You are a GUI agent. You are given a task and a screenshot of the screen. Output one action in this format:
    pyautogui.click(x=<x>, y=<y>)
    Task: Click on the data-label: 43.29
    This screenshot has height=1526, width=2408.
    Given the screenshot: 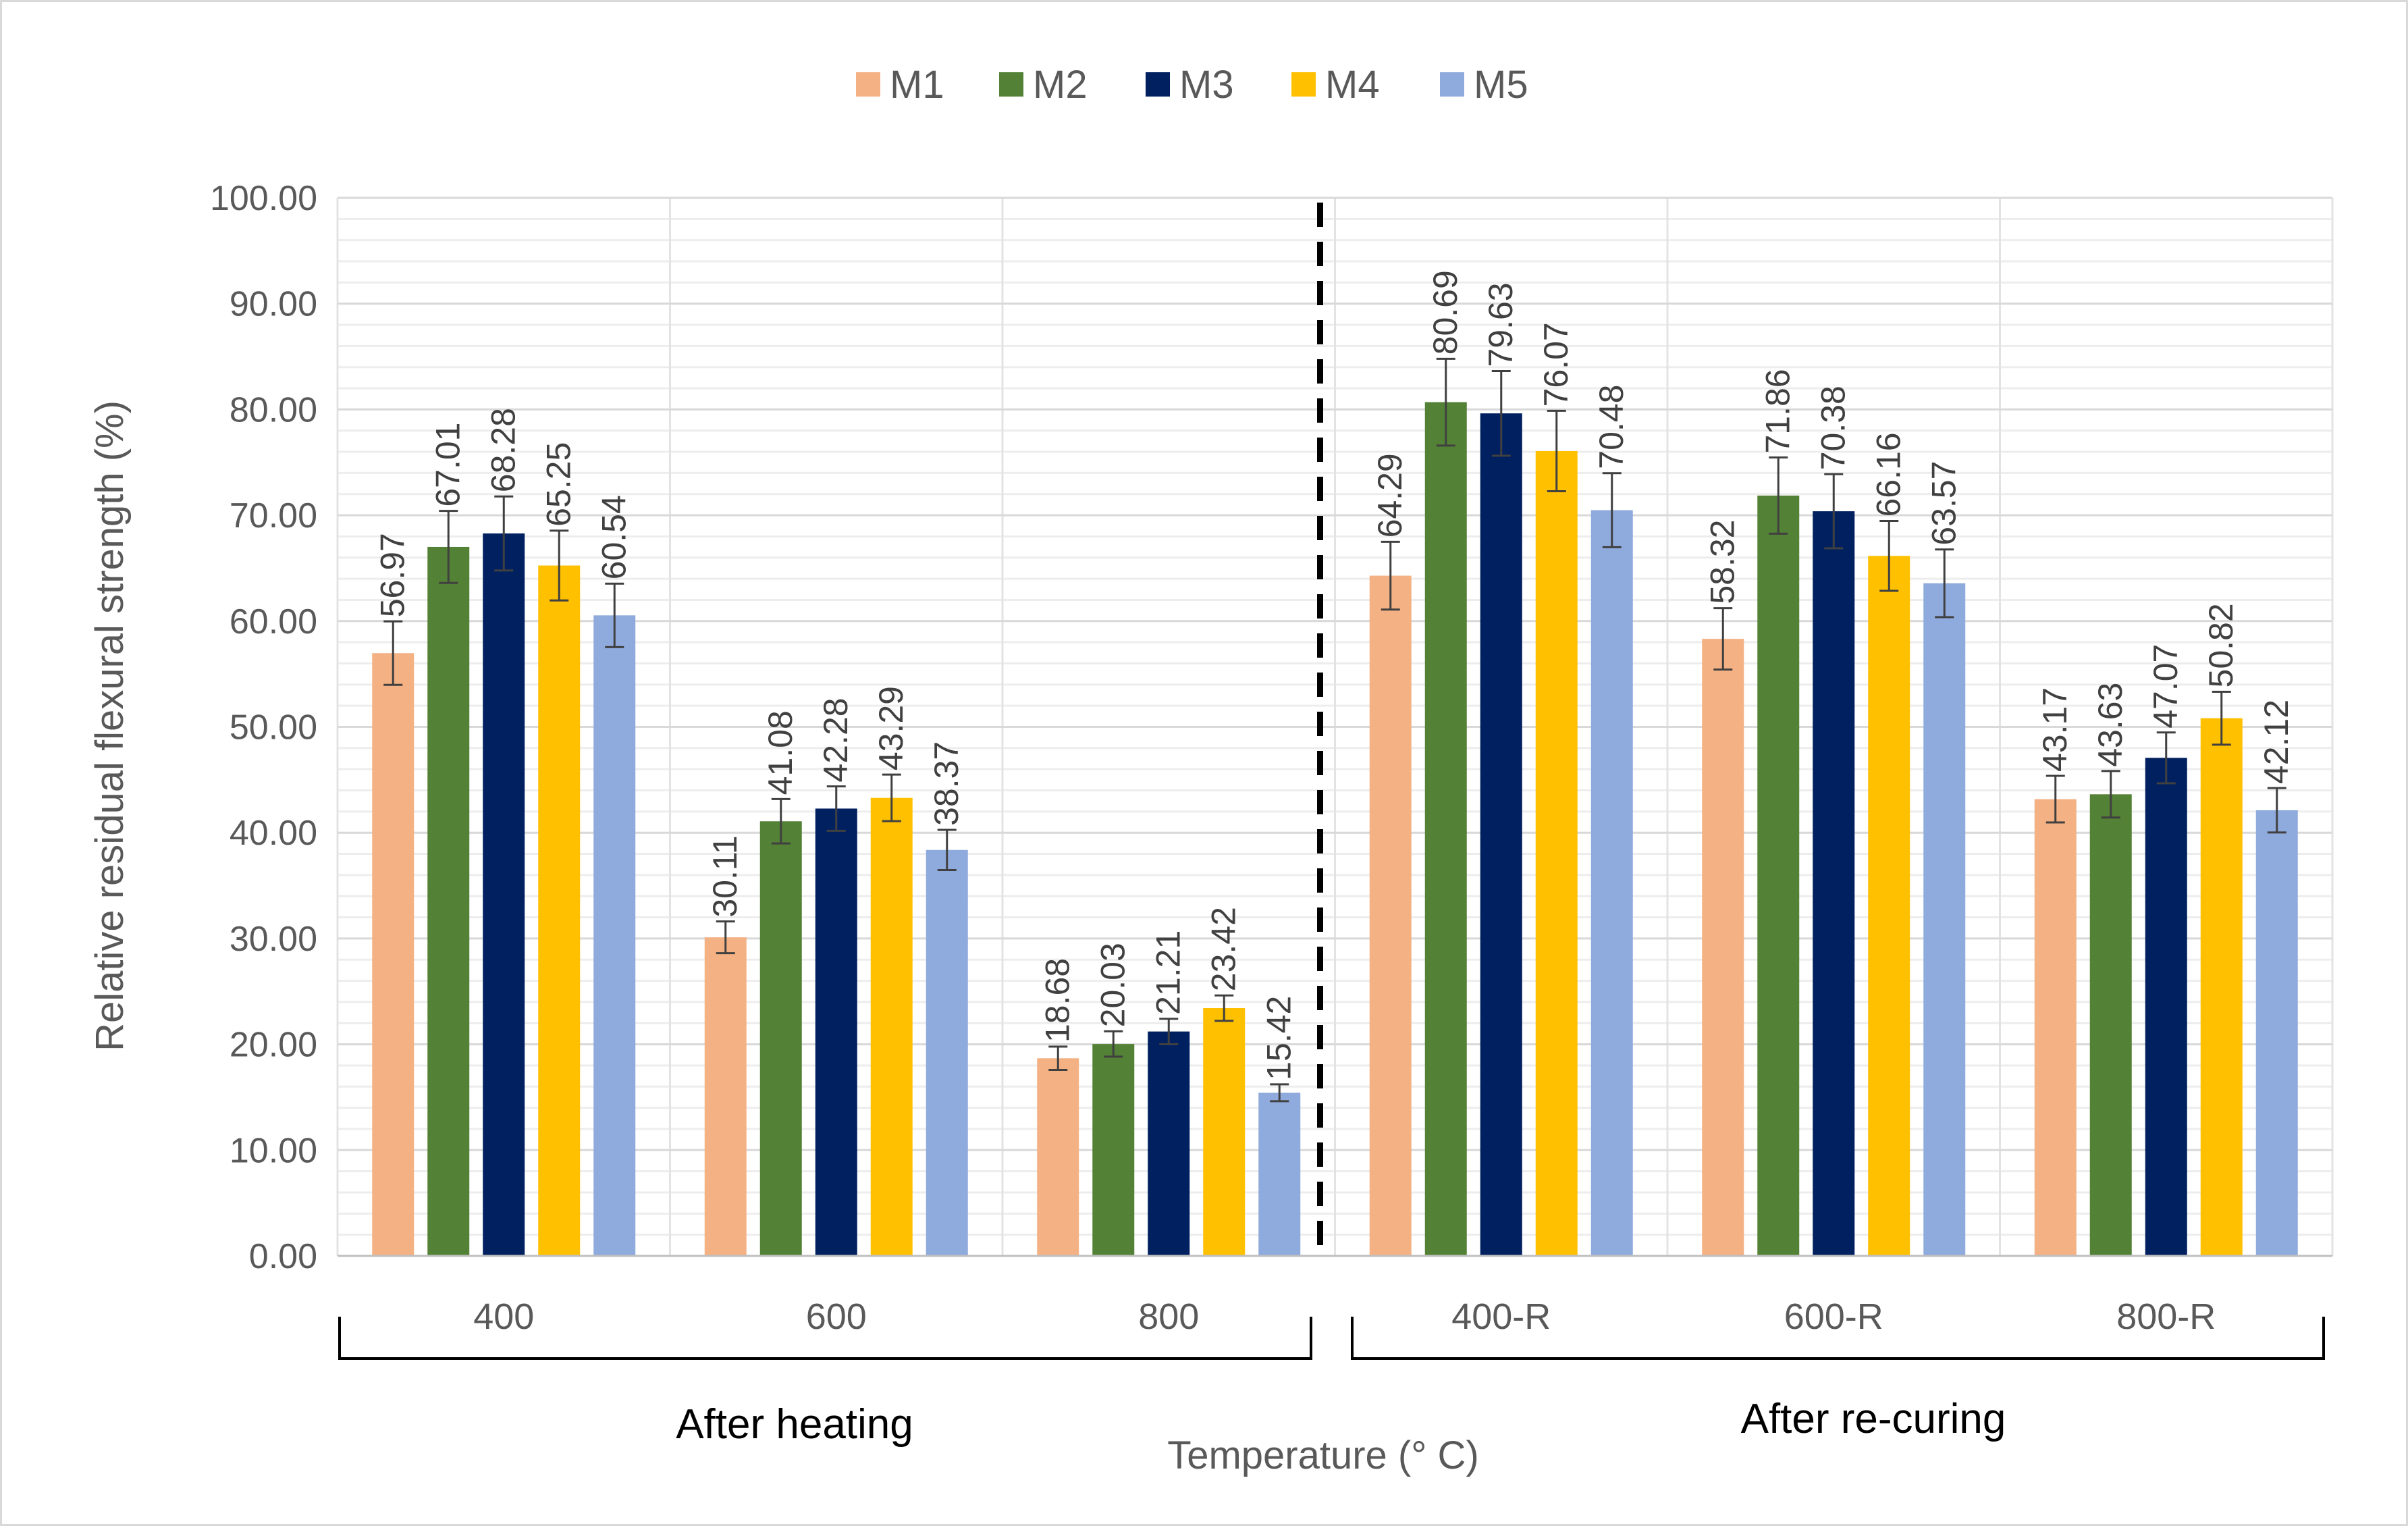 What is the action you would take?
    pyautogui.click(x=891, y=728)
    